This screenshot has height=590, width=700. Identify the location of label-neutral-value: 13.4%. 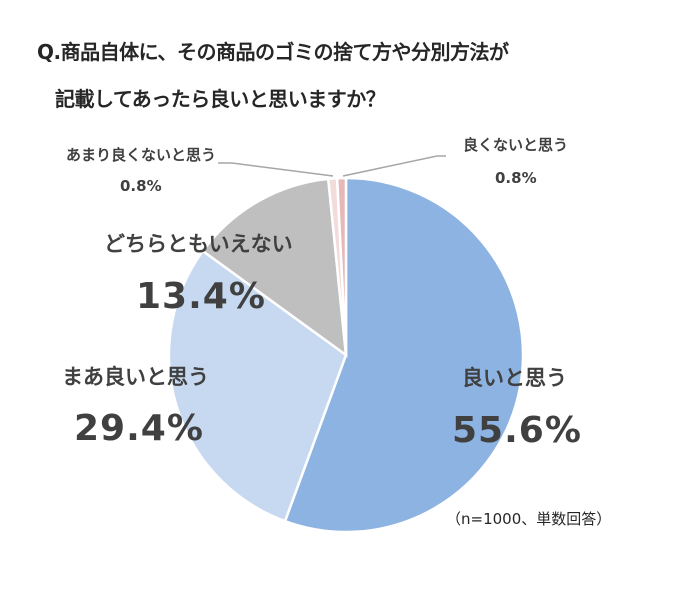
(201, 296).